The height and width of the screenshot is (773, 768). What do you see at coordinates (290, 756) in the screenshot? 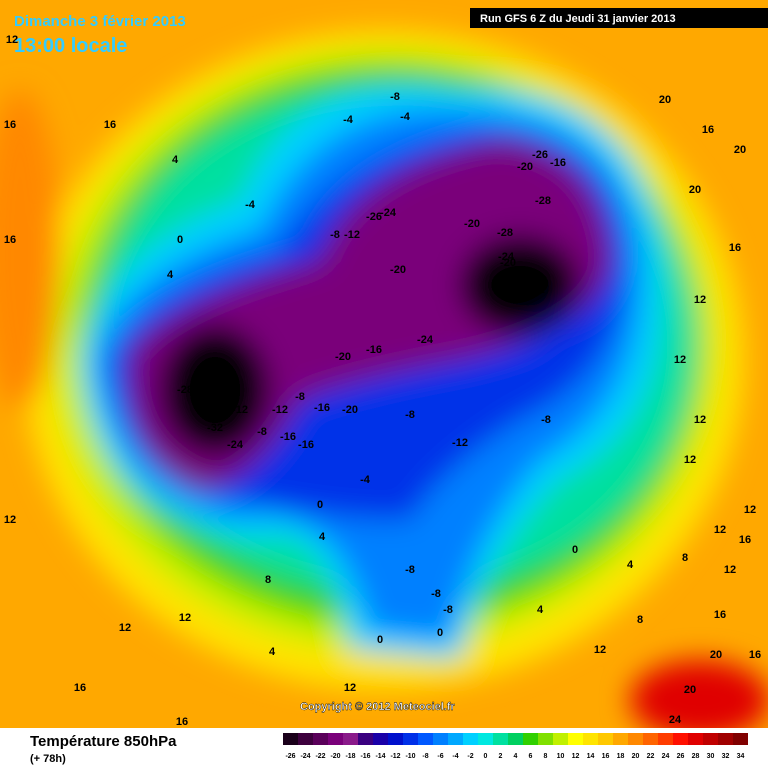
I see `legend-tick-label: -26` at bounding box center [290, 756].